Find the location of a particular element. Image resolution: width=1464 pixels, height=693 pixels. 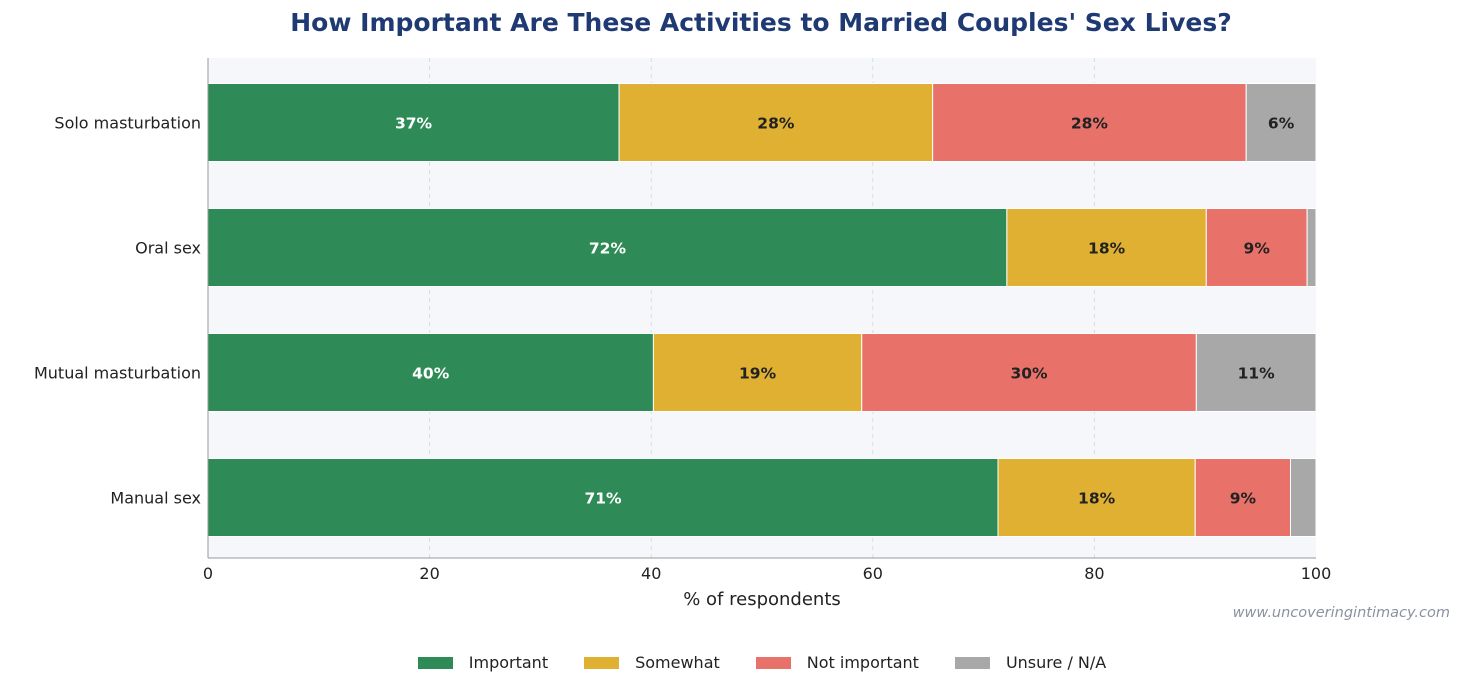

data-label: 30% is located at coordinates (1029, 374).